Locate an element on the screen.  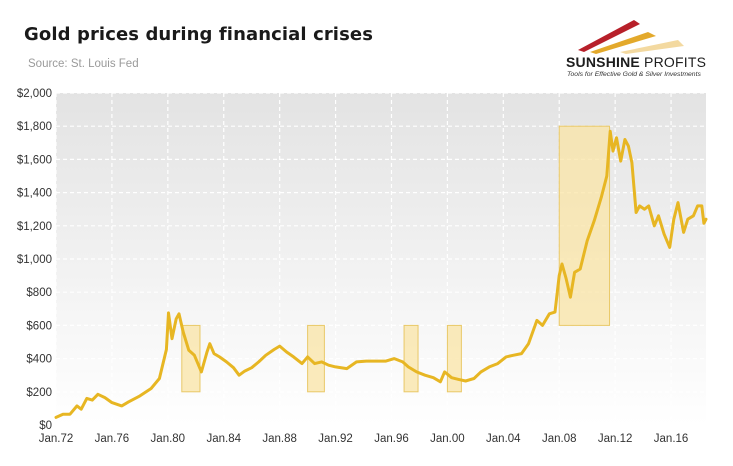
x-tick-label: Jan.04 is located at coordinates (503, 439).